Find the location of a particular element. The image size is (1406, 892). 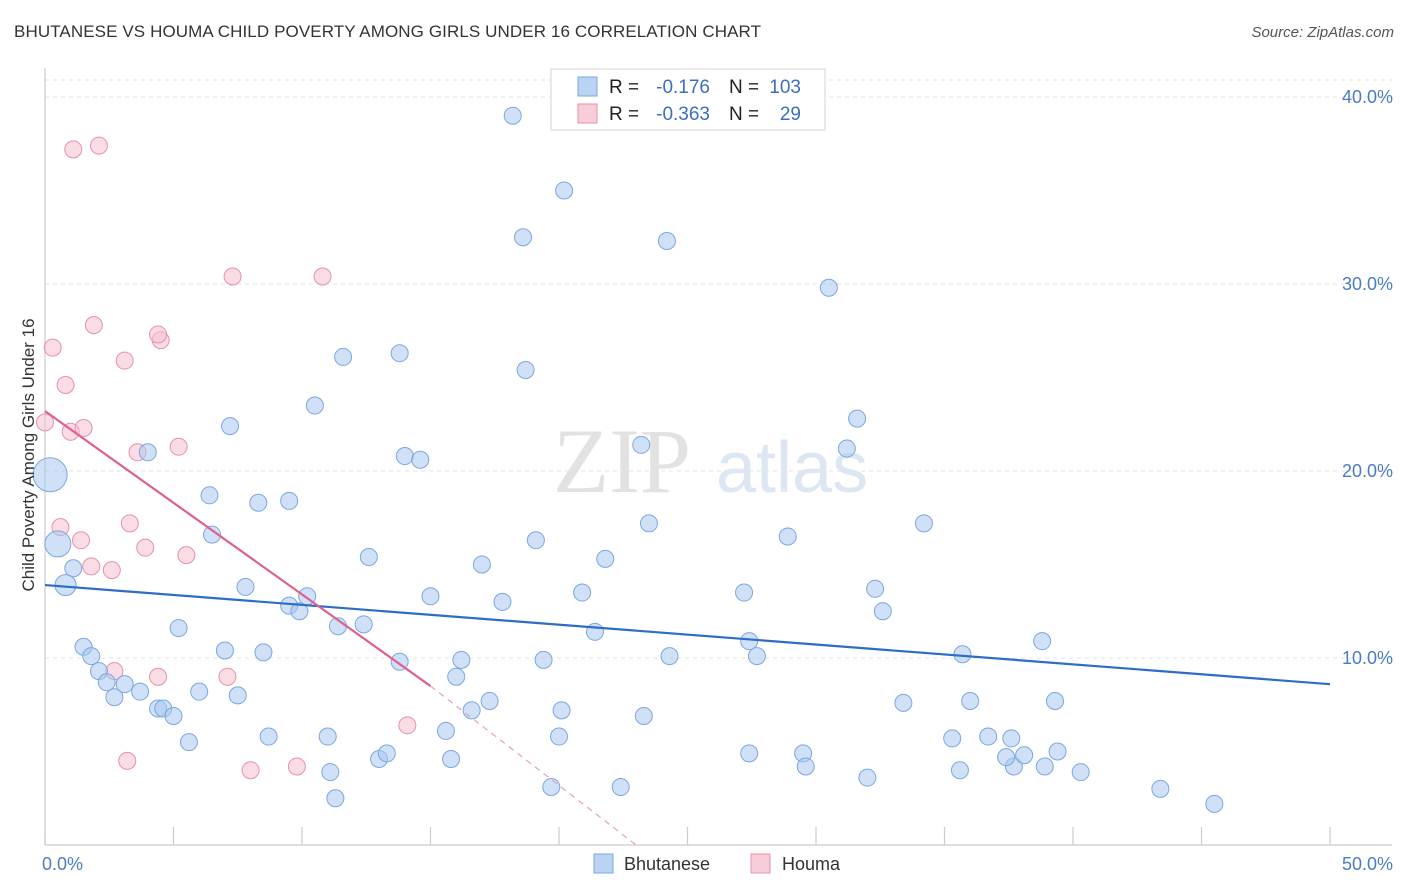

watermark: ZIP atlas is located at coordinates (710, 461).